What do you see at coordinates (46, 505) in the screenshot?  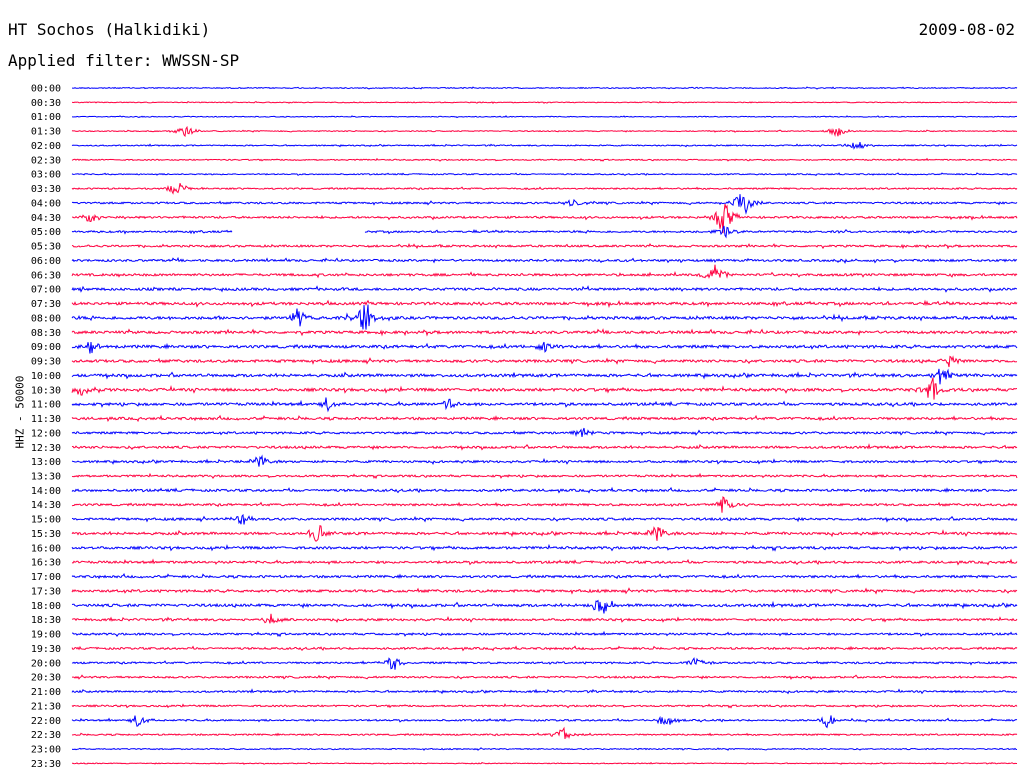 I see `row-time-label: 14:30` at bounding box center [46, 505].